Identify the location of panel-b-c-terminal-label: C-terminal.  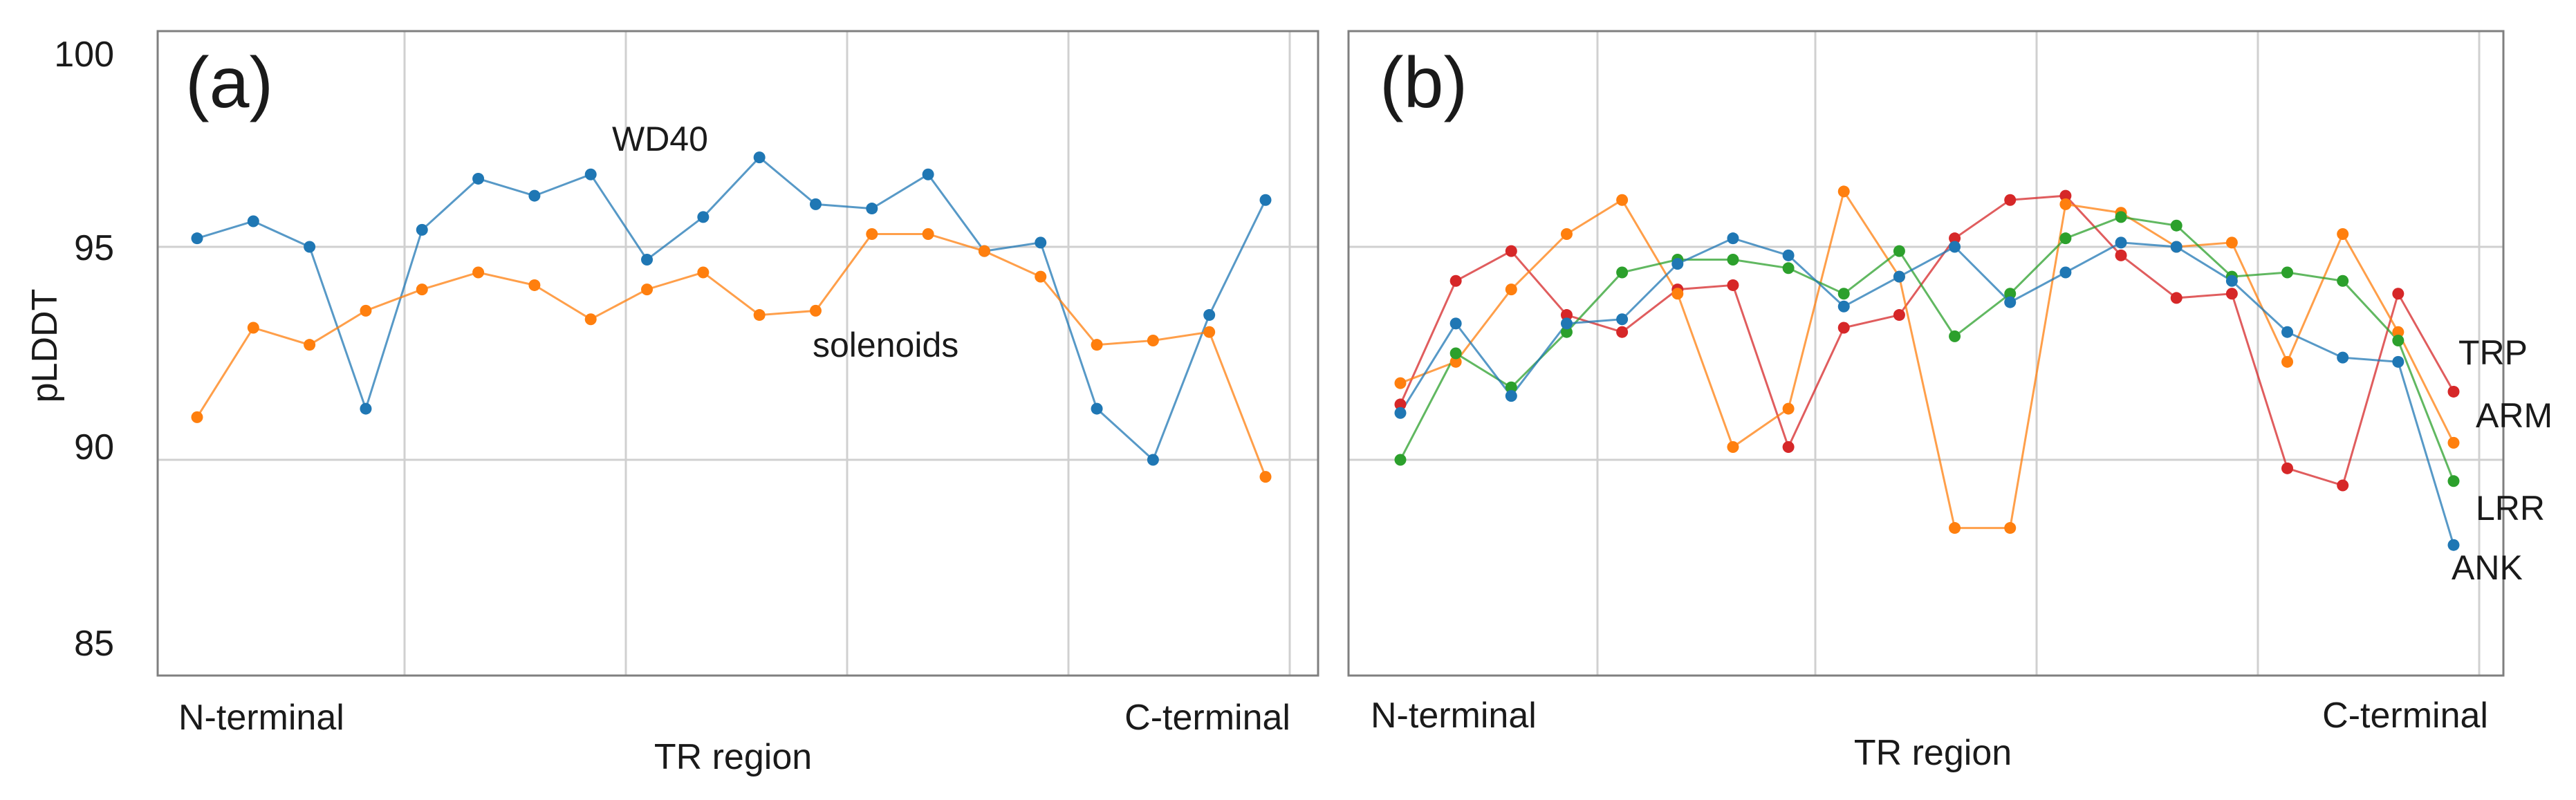
(2405, 716).